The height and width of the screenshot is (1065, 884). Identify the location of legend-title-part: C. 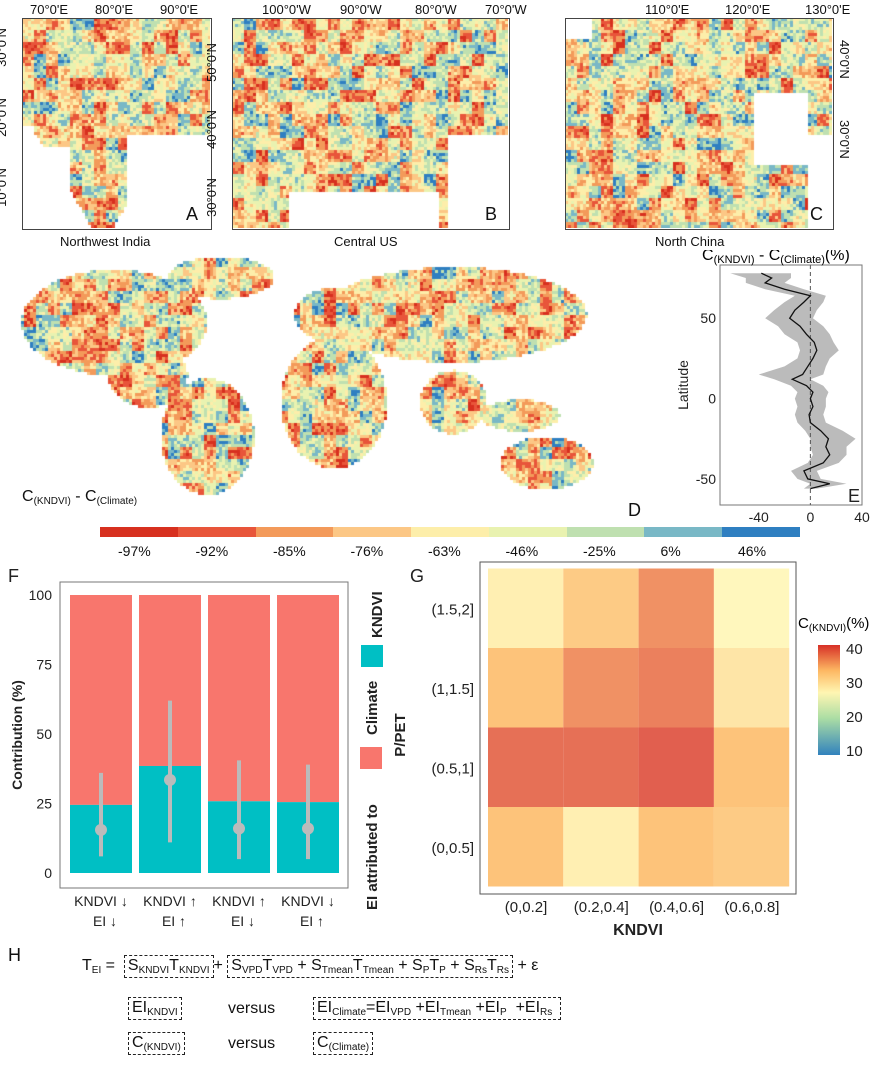
(803, 623).